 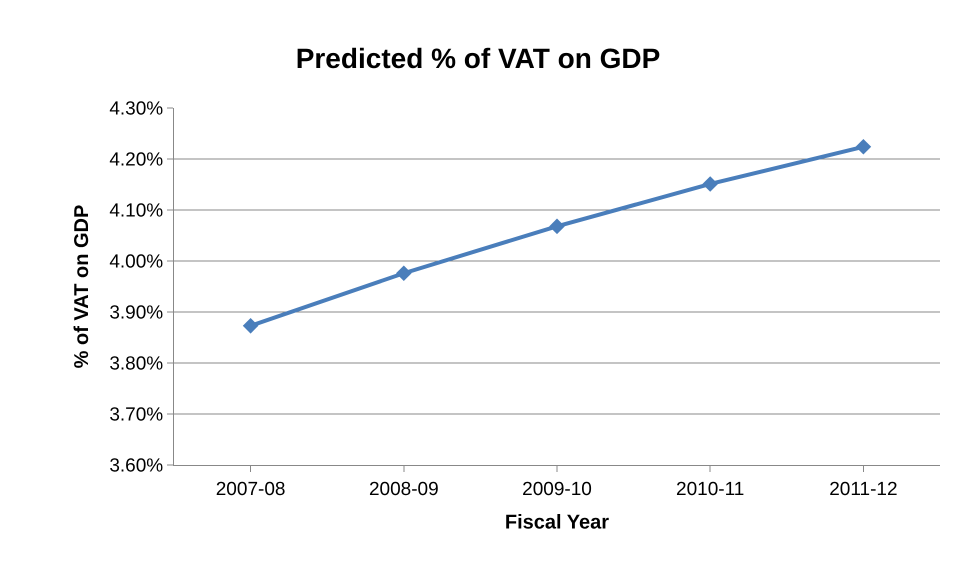 I want to click on y-tick-label: 4.10%, so click(x=136, y=211).